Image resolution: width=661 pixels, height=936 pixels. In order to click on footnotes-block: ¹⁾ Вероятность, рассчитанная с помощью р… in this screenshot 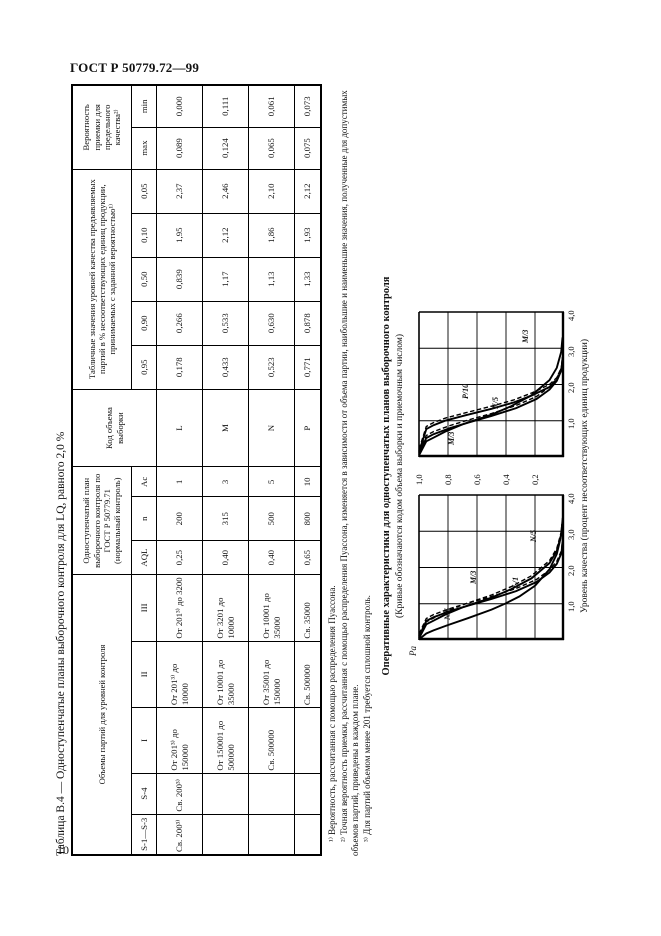, I will do `click(350, 470)`.